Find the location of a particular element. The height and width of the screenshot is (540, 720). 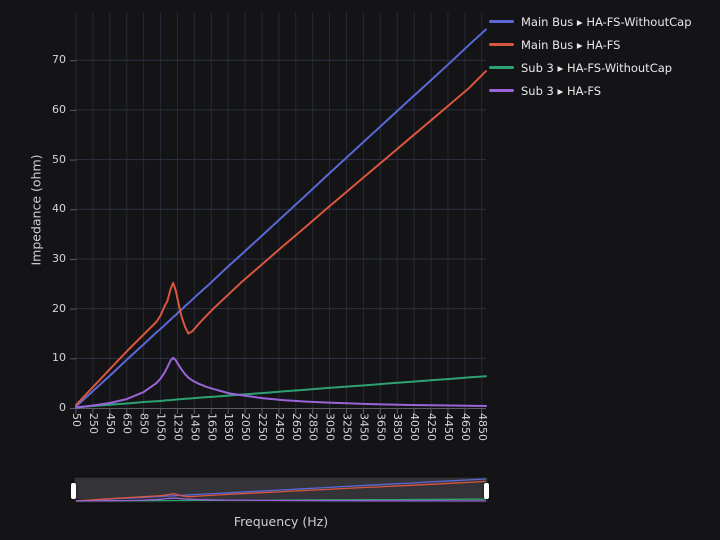

x-axis-title: Frequency (Hz) is located at coordinates (281, 521).